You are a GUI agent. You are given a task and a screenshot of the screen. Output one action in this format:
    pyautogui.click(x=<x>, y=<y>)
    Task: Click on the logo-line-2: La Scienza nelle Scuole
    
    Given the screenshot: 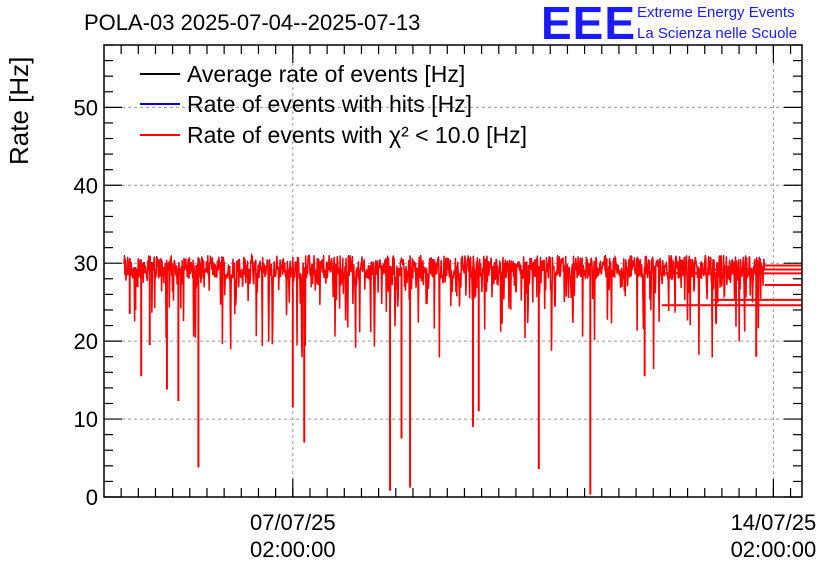 What is the action you would take?
    pyautogui.click(x=717, y=33)
    